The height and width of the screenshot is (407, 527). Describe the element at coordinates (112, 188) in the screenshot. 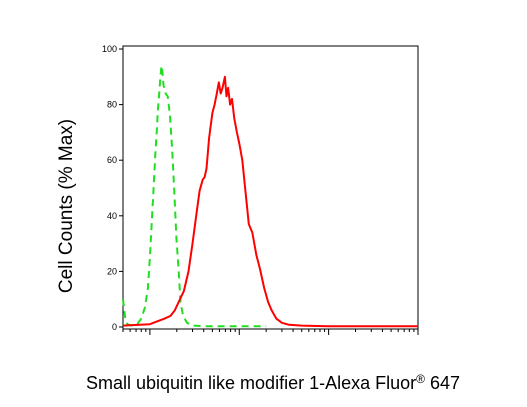

I see `y-axis-ticks: 0 20 40 60 80 100` at that location.